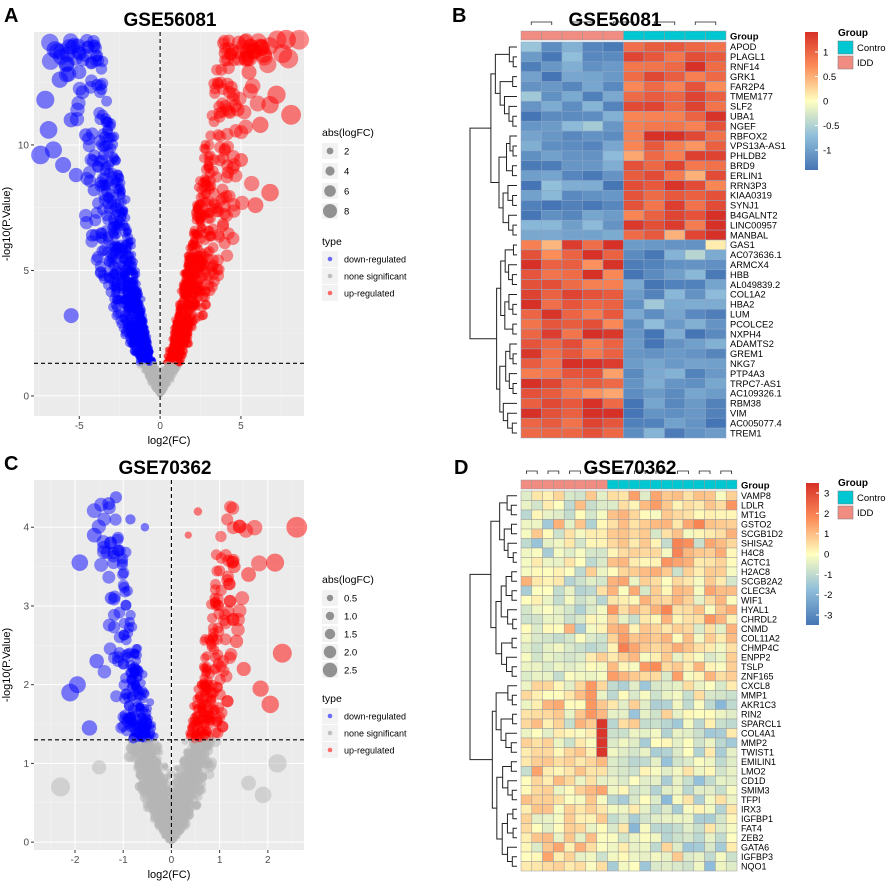 The width and height of the screenshot is (886, 890). I want to click on size-legend-label: 8, so click(346, 212).